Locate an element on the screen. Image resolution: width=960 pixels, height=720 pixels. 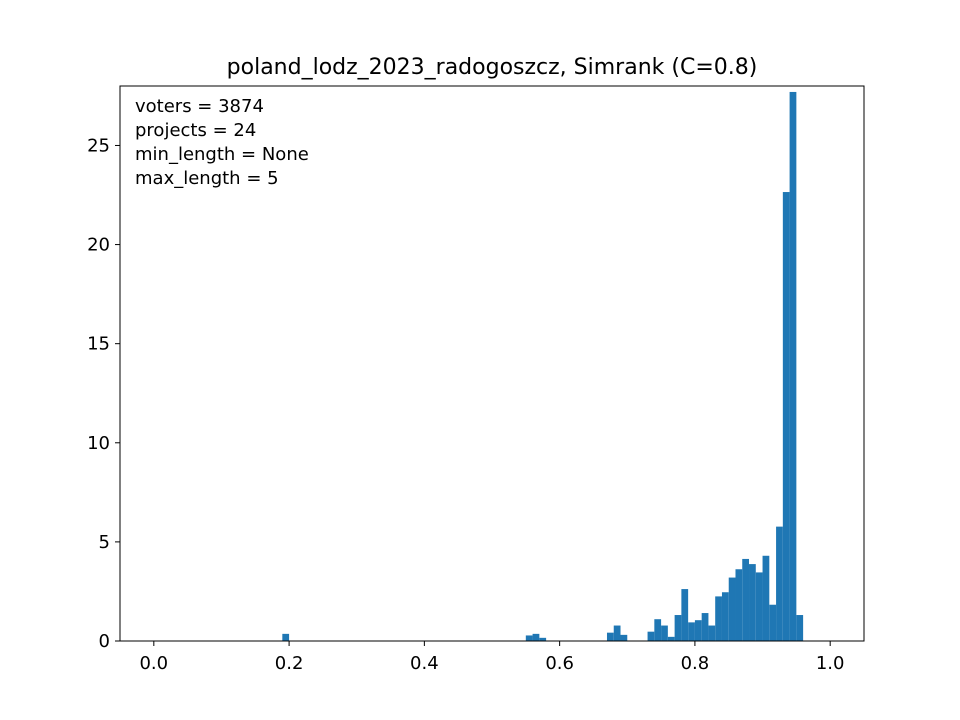
y-tick-label: 5 is located at coordinates (104, 542).